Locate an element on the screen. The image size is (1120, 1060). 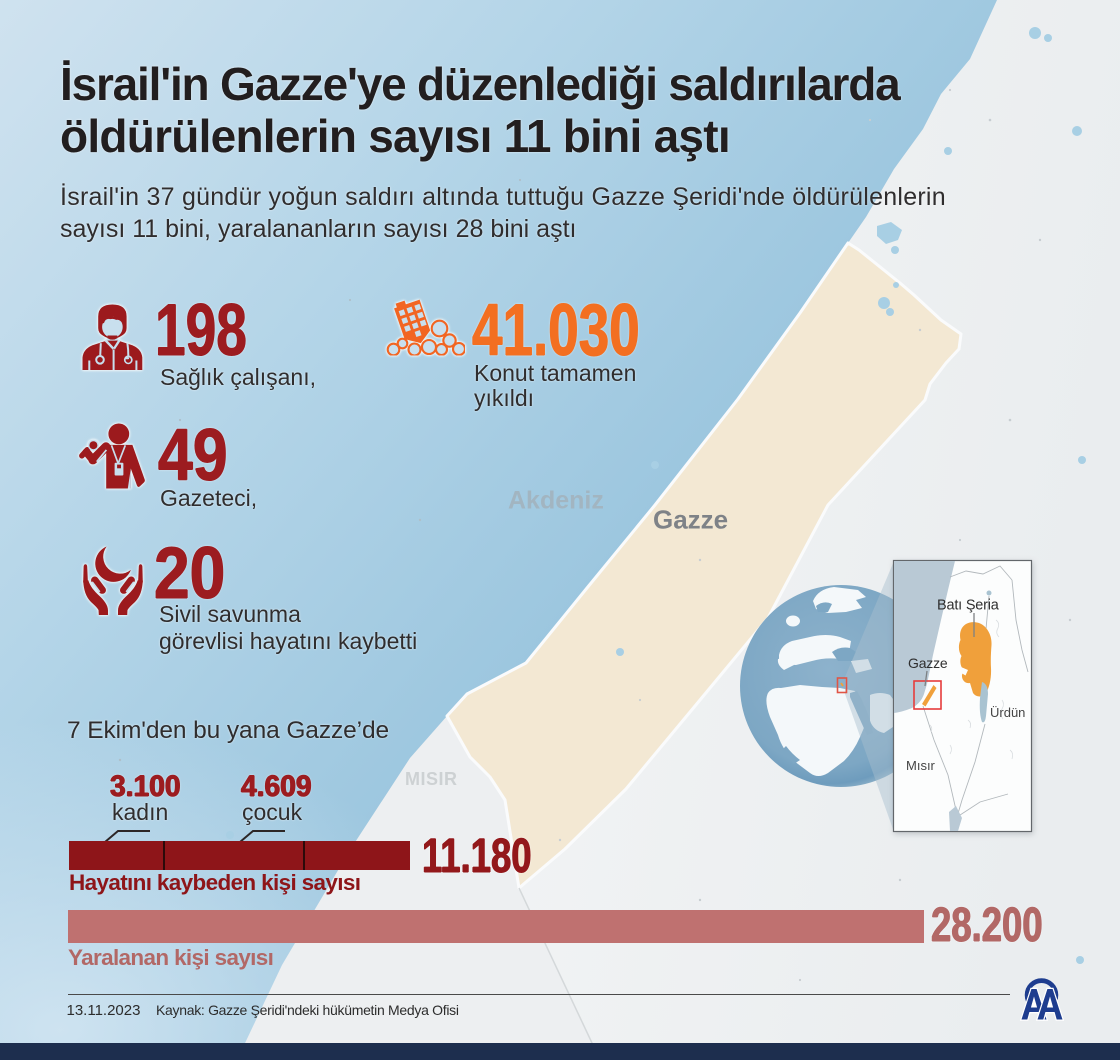
svg-text: Ürdün is located at coordinates (1007, 712).